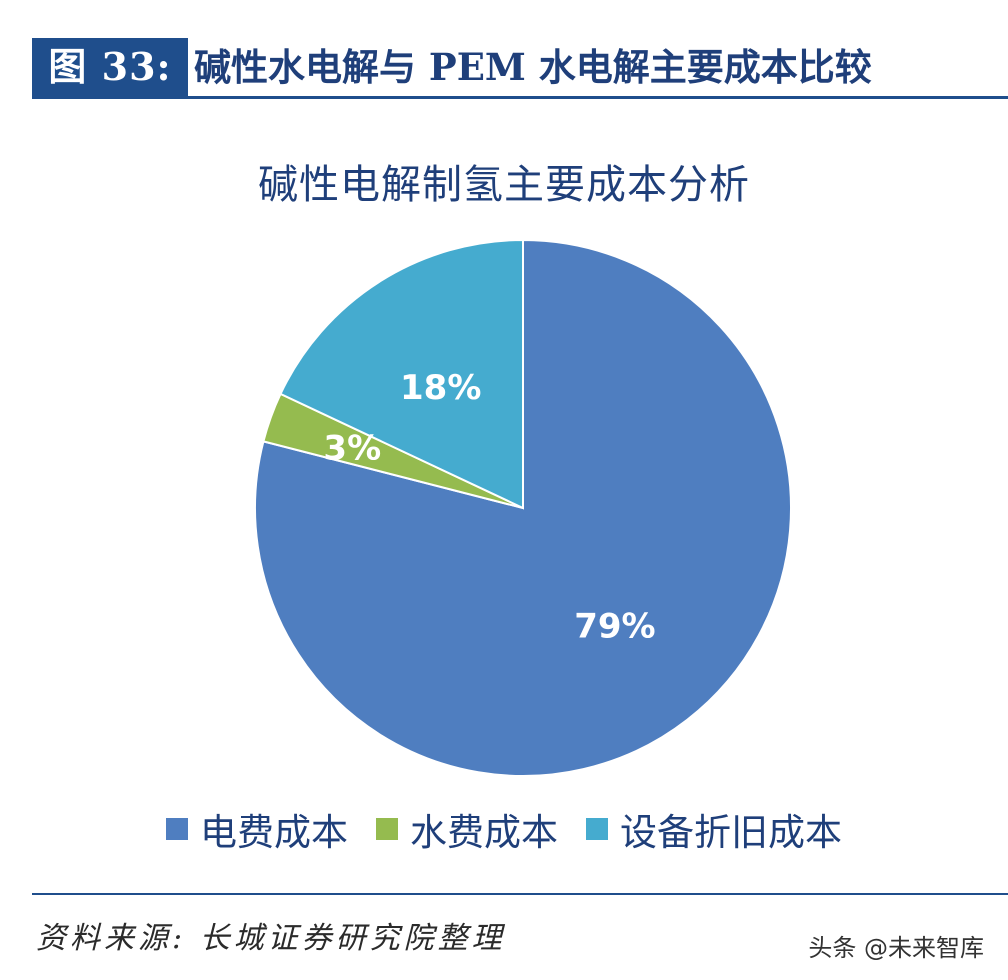  I want to click on legend-item-electricity: 电费成本, so click(257, 829).